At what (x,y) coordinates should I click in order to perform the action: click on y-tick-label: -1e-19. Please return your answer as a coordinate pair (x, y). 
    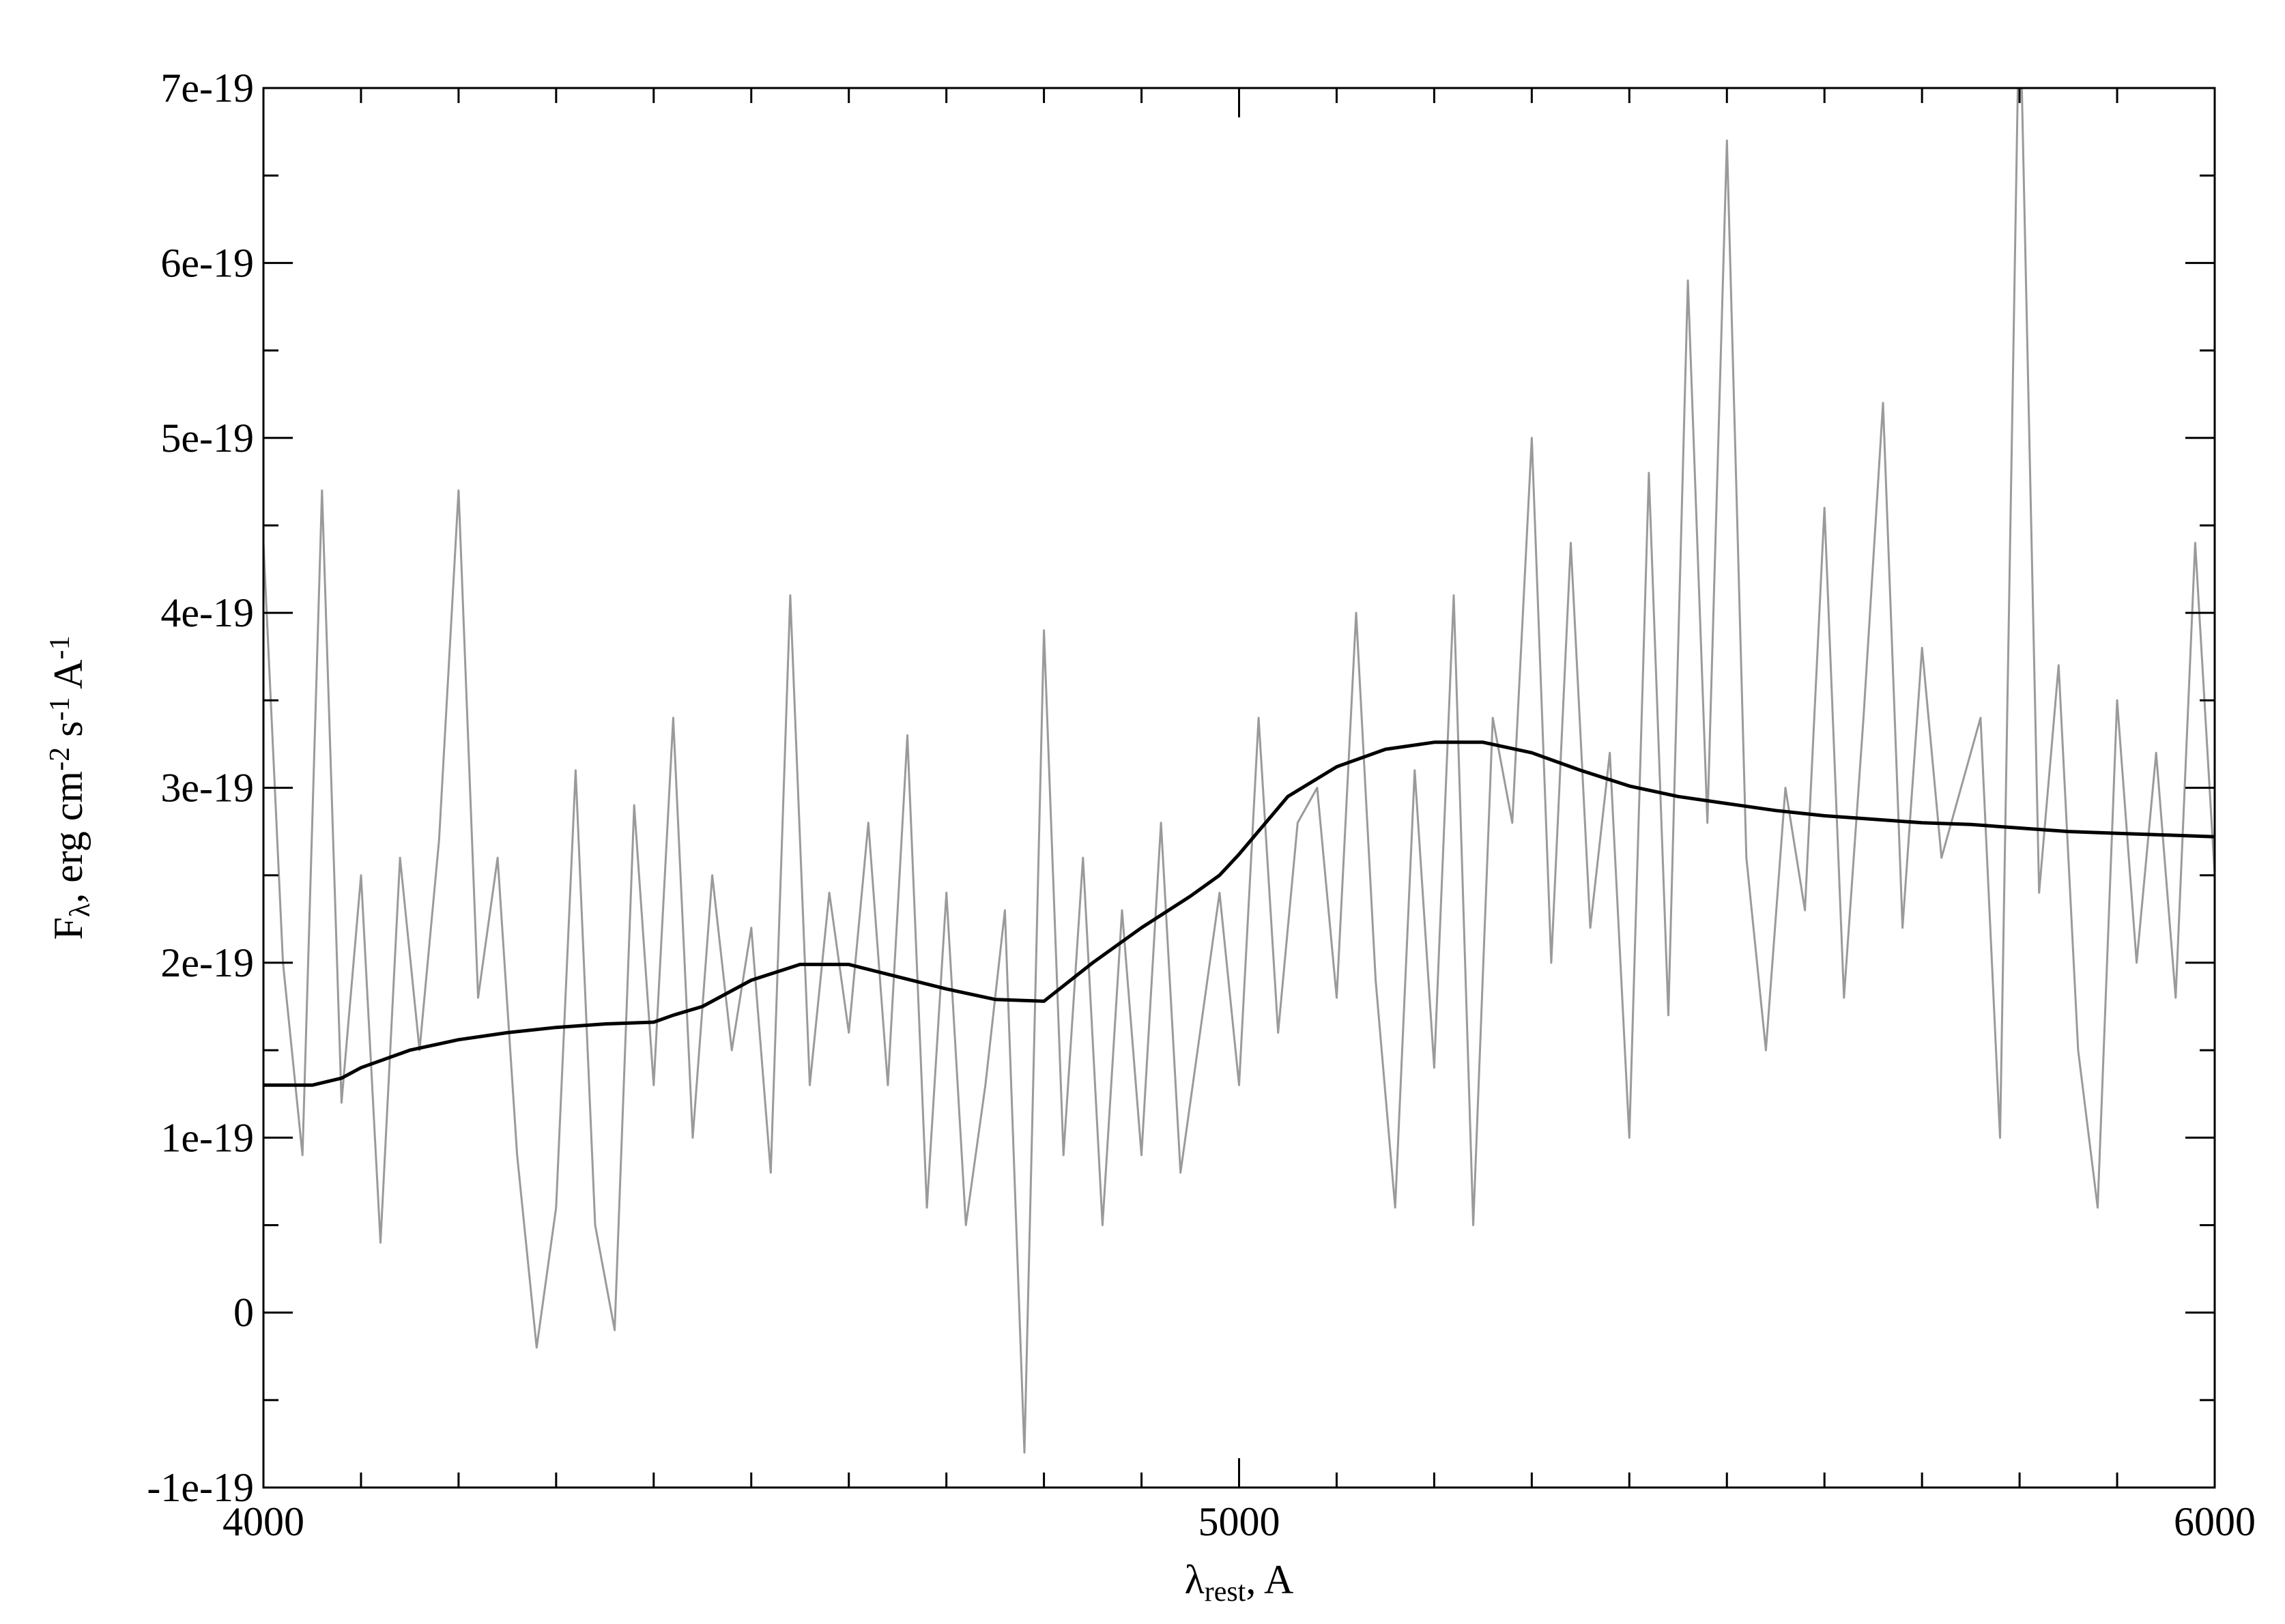
    Looking at the image, I should click on (200, 1487).